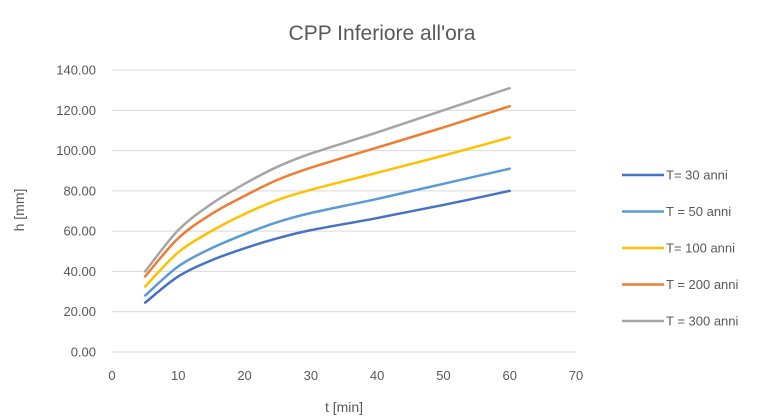 The image size is (769, 419). Describe the element at coordinates (83, 352) in the screenshot. I see `y-tick-label: 0.00` at that location.